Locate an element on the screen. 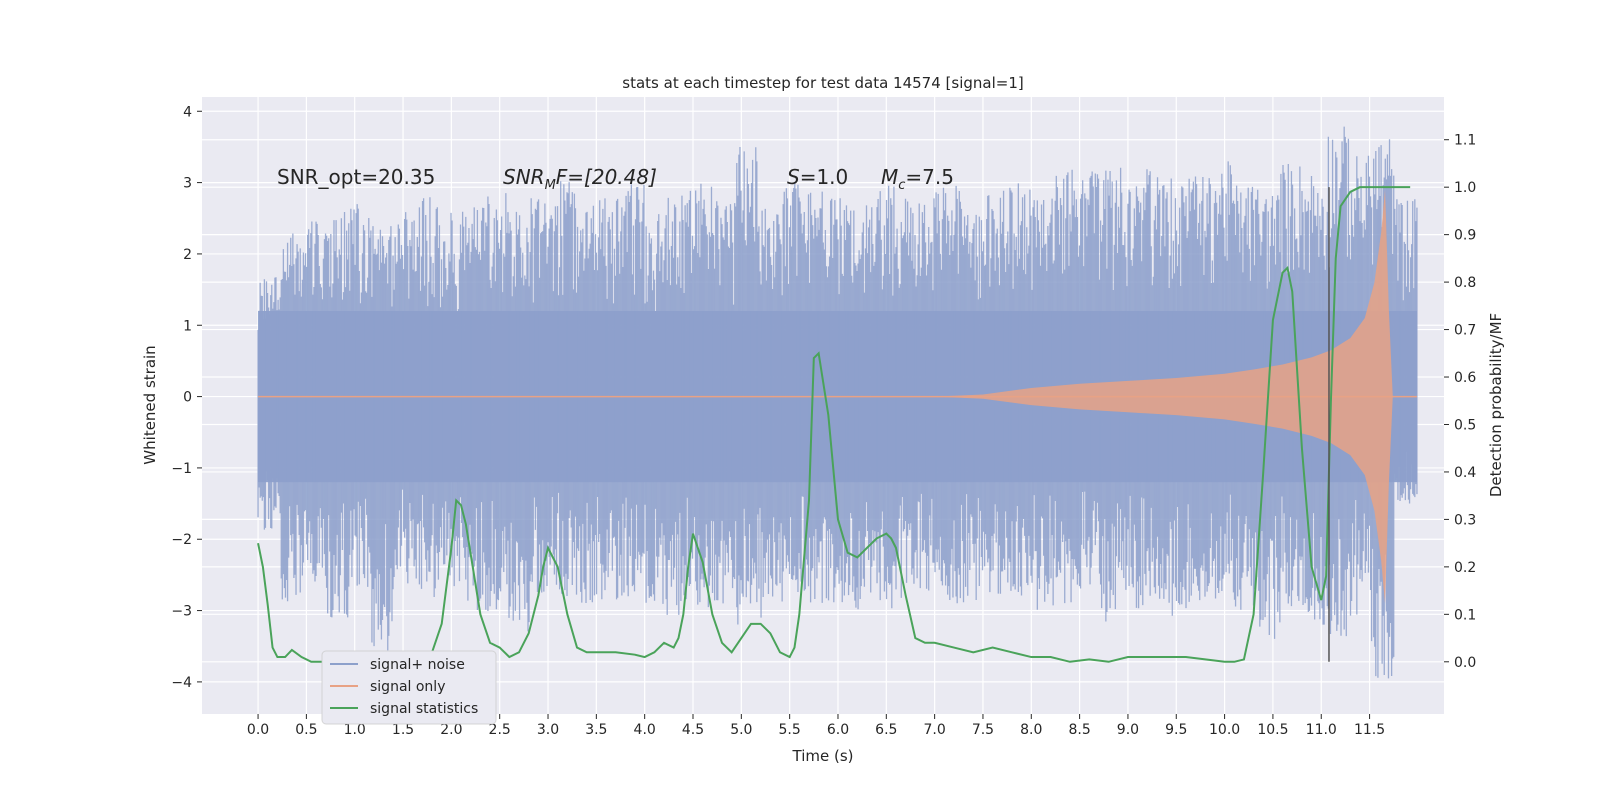  legend-label-stats: signal statistics is located at coordinates (424, 709).